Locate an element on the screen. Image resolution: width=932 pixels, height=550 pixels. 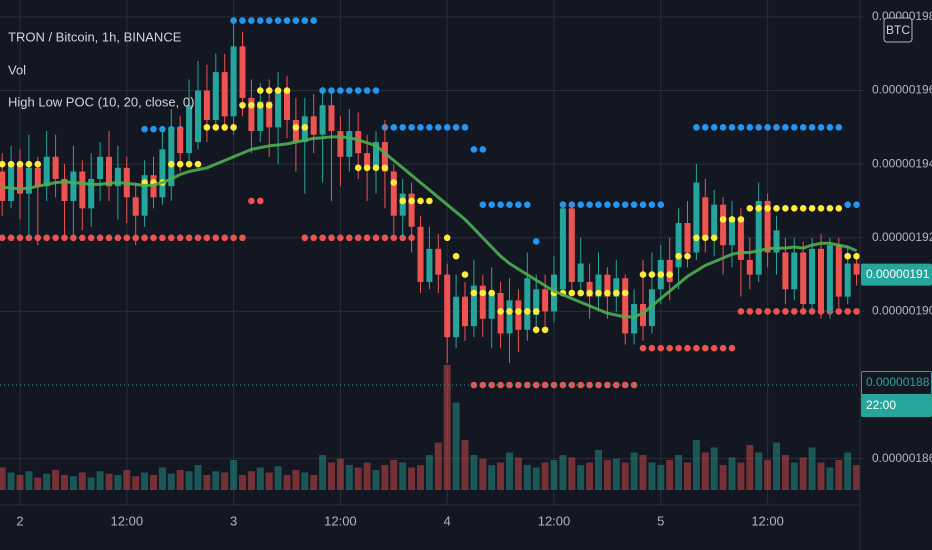
currency-button is located at coordinates (898, 30).